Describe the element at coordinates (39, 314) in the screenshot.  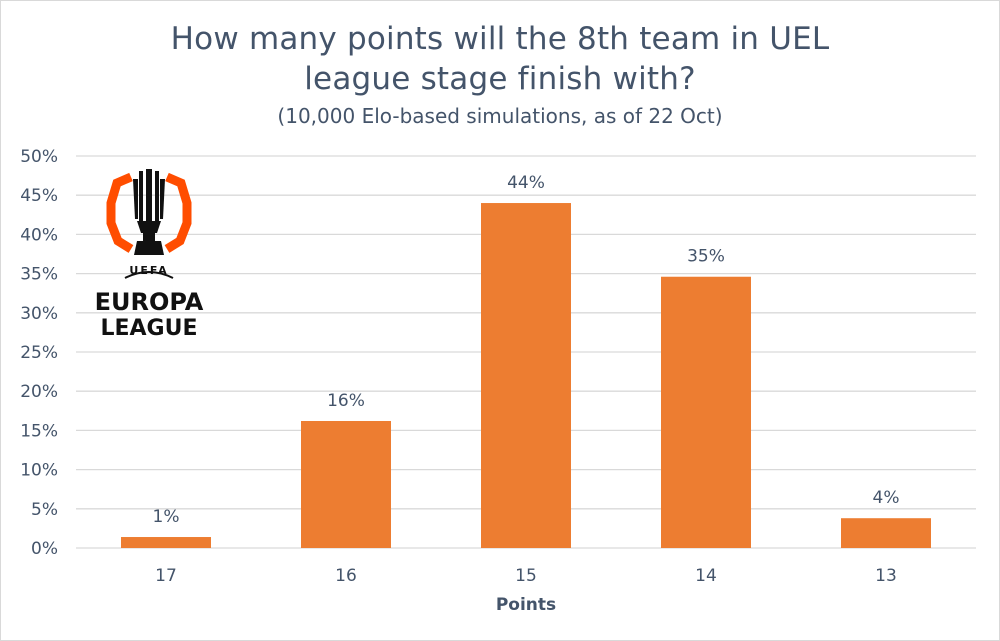
I see `y-tick-label: 30%` at that location.